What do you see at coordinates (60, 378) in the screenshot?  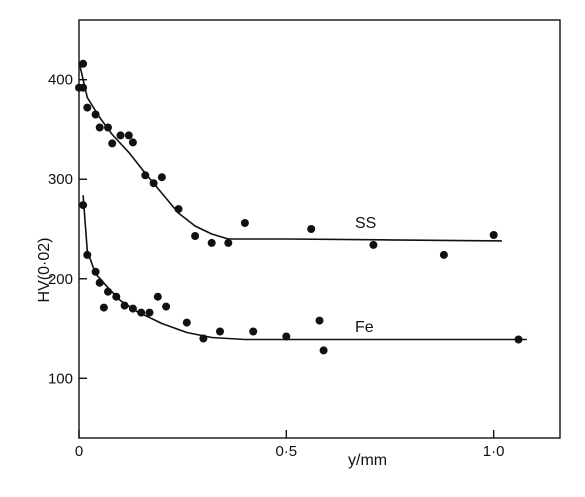 I see `y-tick-label: 100` at bounding box center [60, 378].